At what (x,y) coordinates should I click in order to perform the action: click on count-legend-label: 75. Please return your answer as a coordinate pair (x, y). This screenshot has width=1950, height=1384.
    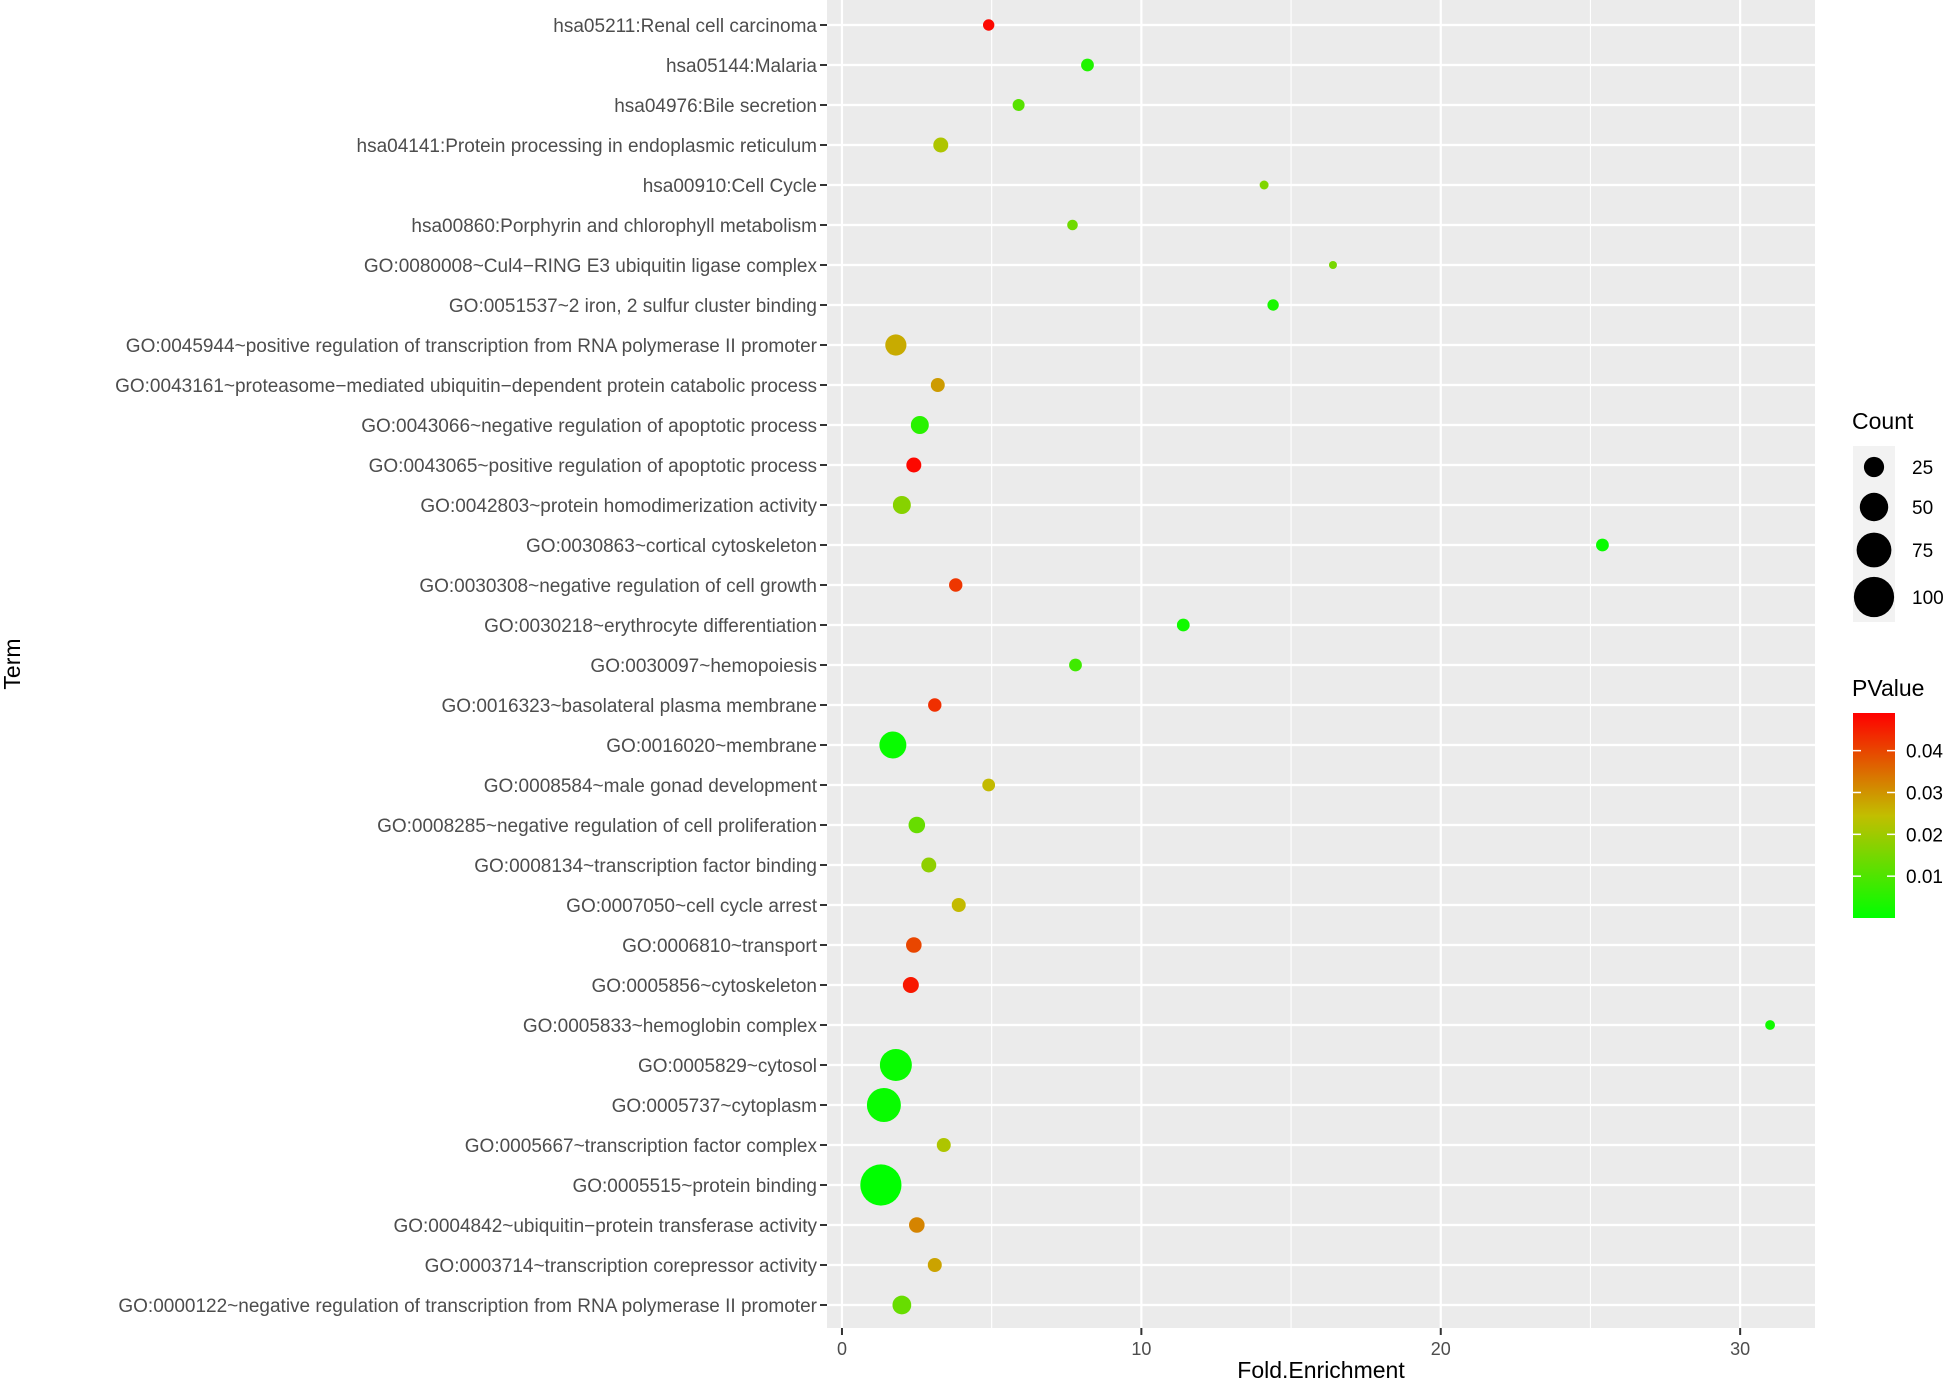
    Looking at the image, I should click on (1922, 551).